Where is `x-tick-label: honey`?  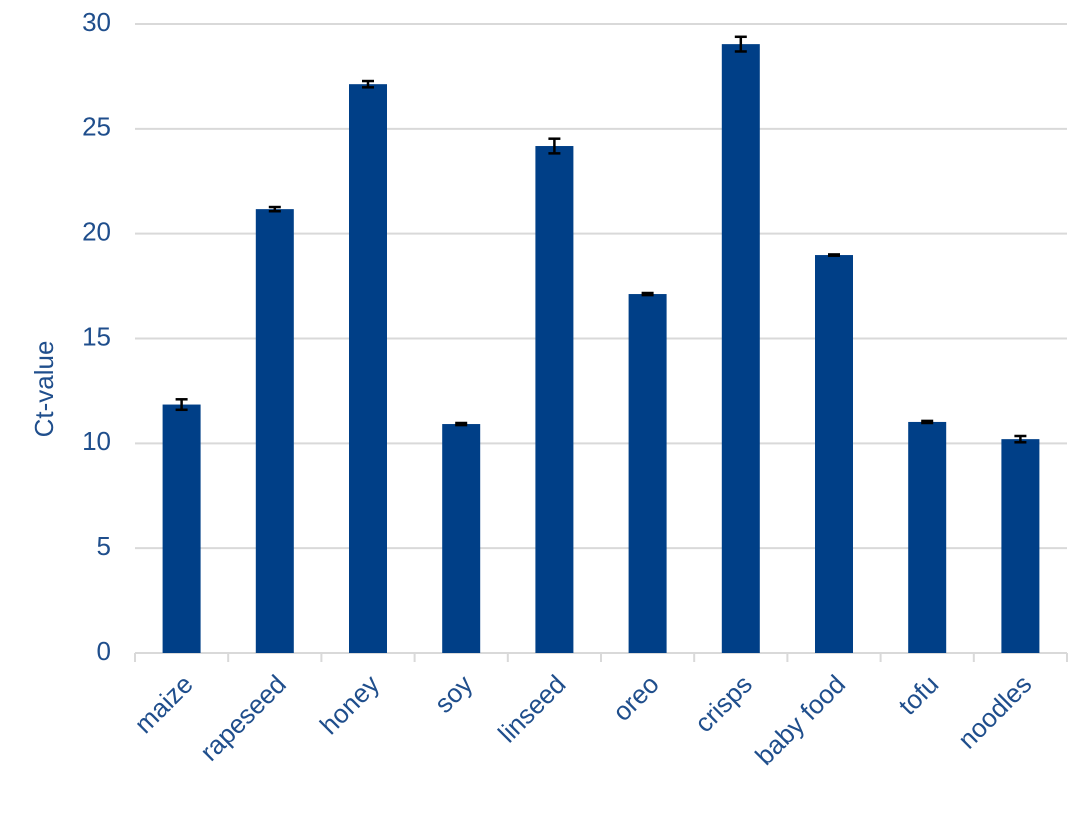 x-tick-label: honey is located at coordinates (349, 704).